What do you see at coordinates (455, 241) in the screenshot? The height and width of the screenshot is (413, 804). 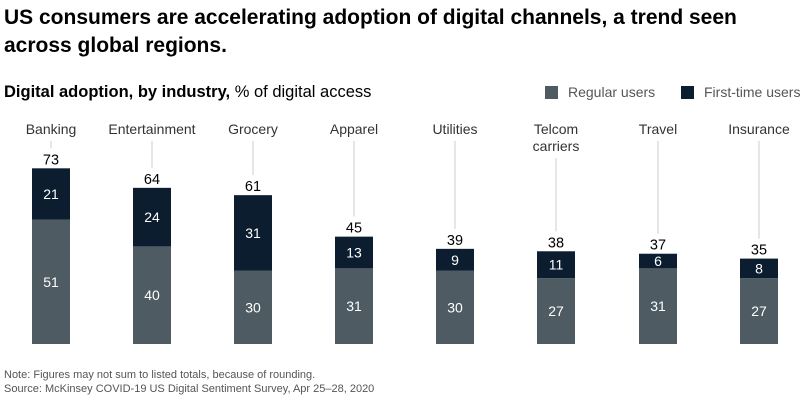 I see `total-label-utilities: 39` at bounding box center [455, 241].